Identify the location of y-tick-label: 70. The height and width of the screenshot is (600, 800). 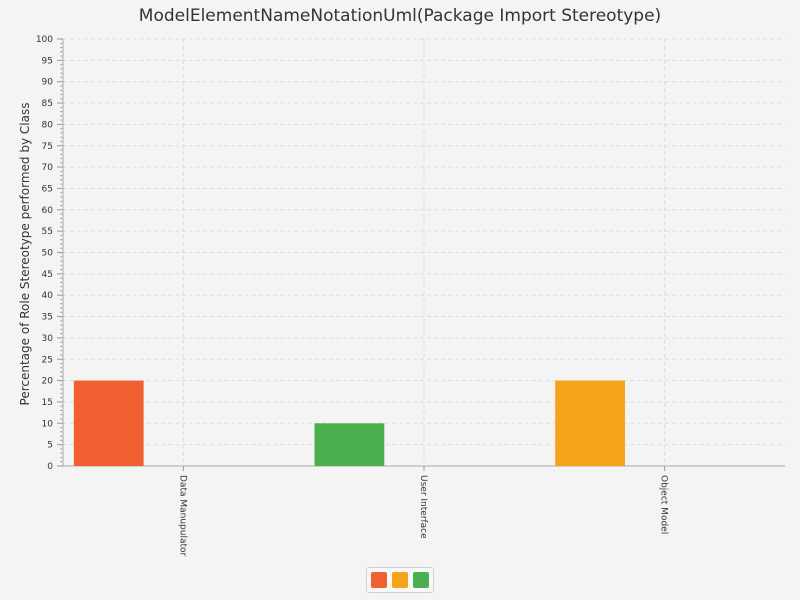
(48, 168).